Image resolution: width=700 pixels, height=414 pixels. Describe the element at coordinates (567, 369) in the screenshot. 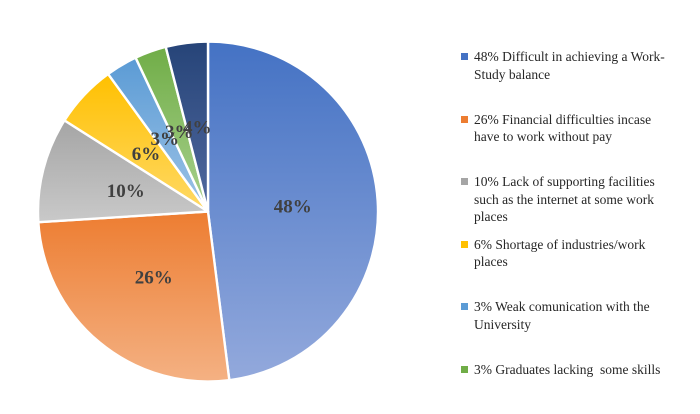

I see `legend-item-label: 3% Graduates lacking some skills` at that location.